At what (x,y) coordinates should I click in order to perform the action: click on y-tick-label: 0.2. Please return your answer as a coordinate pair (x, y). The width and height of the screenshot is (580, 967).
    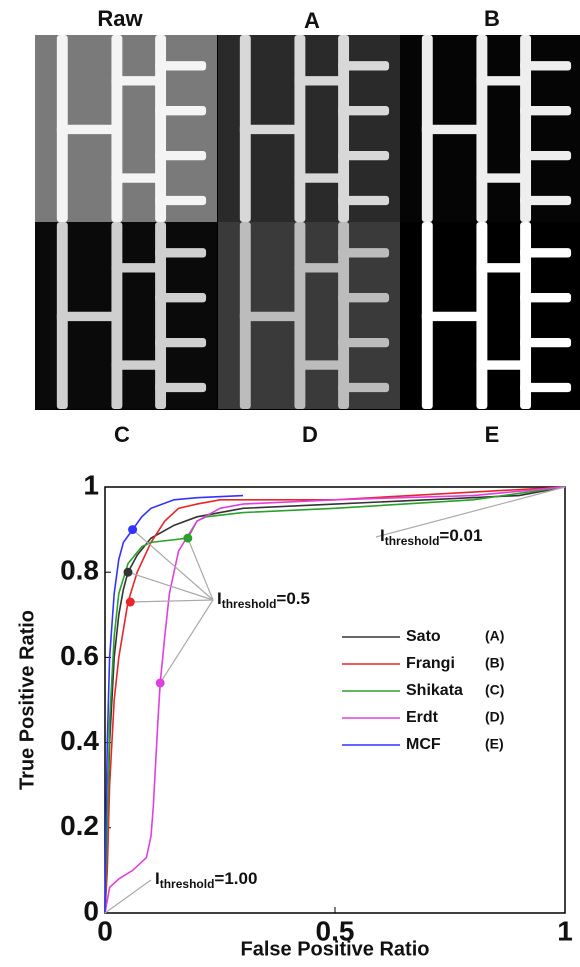
    Looking at the image, I should click on (79, 825).